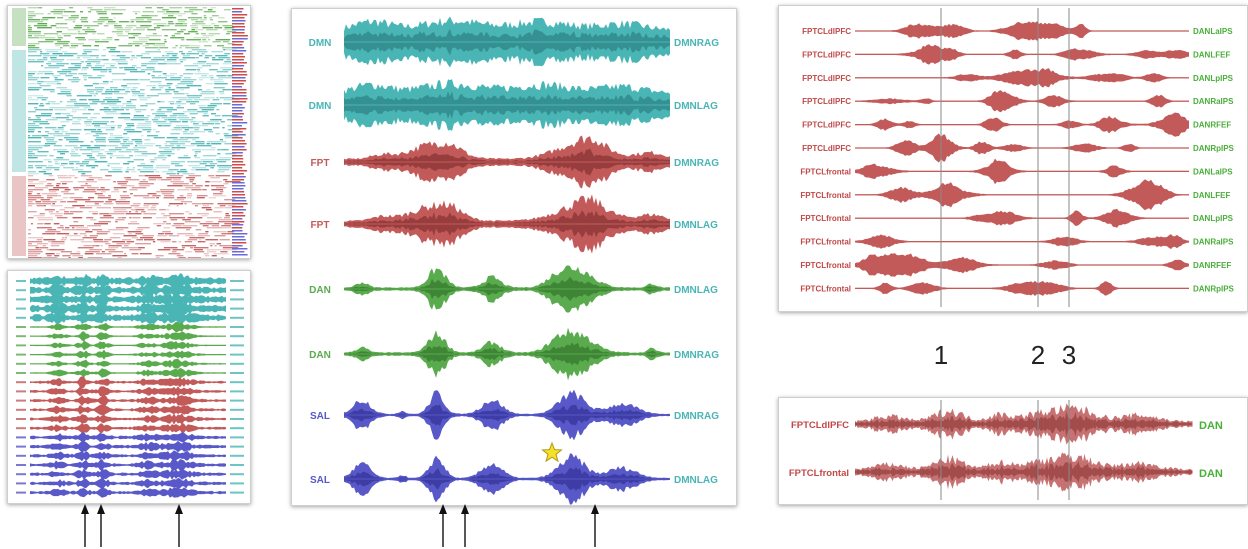 Image resolution: width=1248 pixels, height=549 pixels. Describe the element at coordinates (514, 415) in the screenshot. I see `stream-row-sal: SAL DMNRAG` at that location.